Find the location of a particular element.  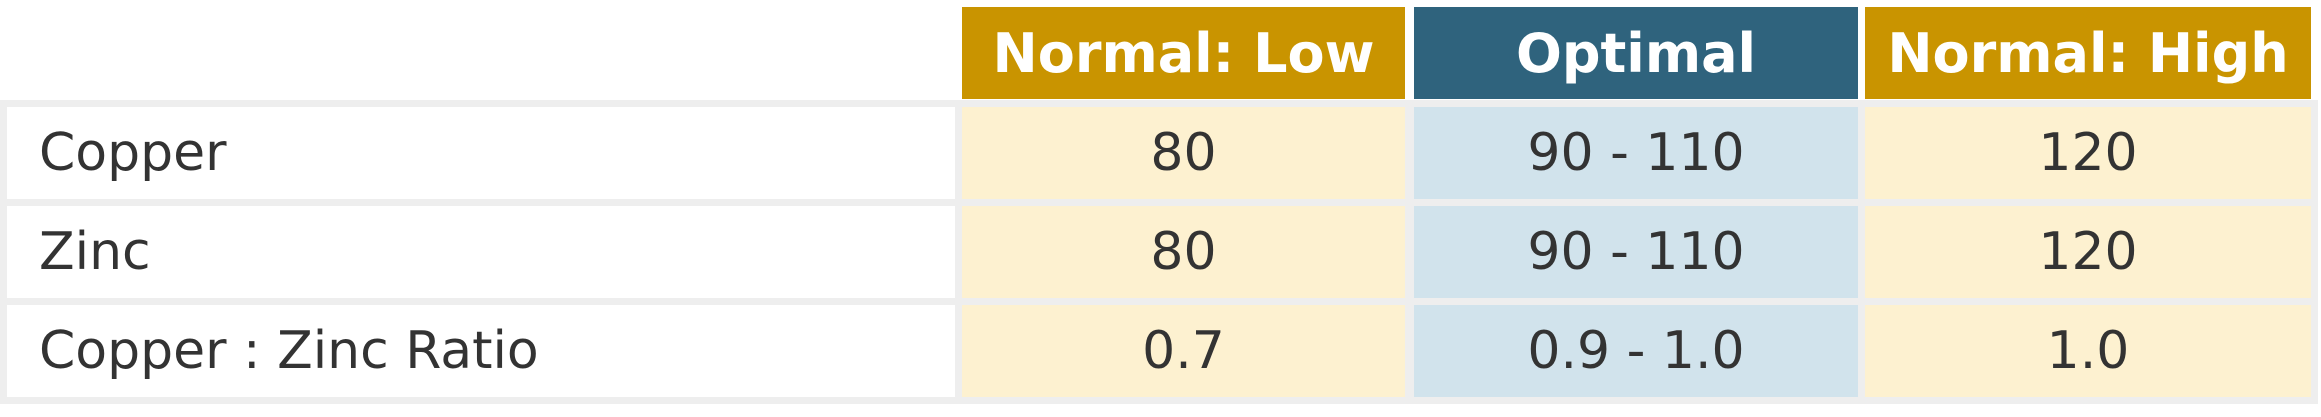

column-header: Normal: High is located at coordinates (2088, 53).